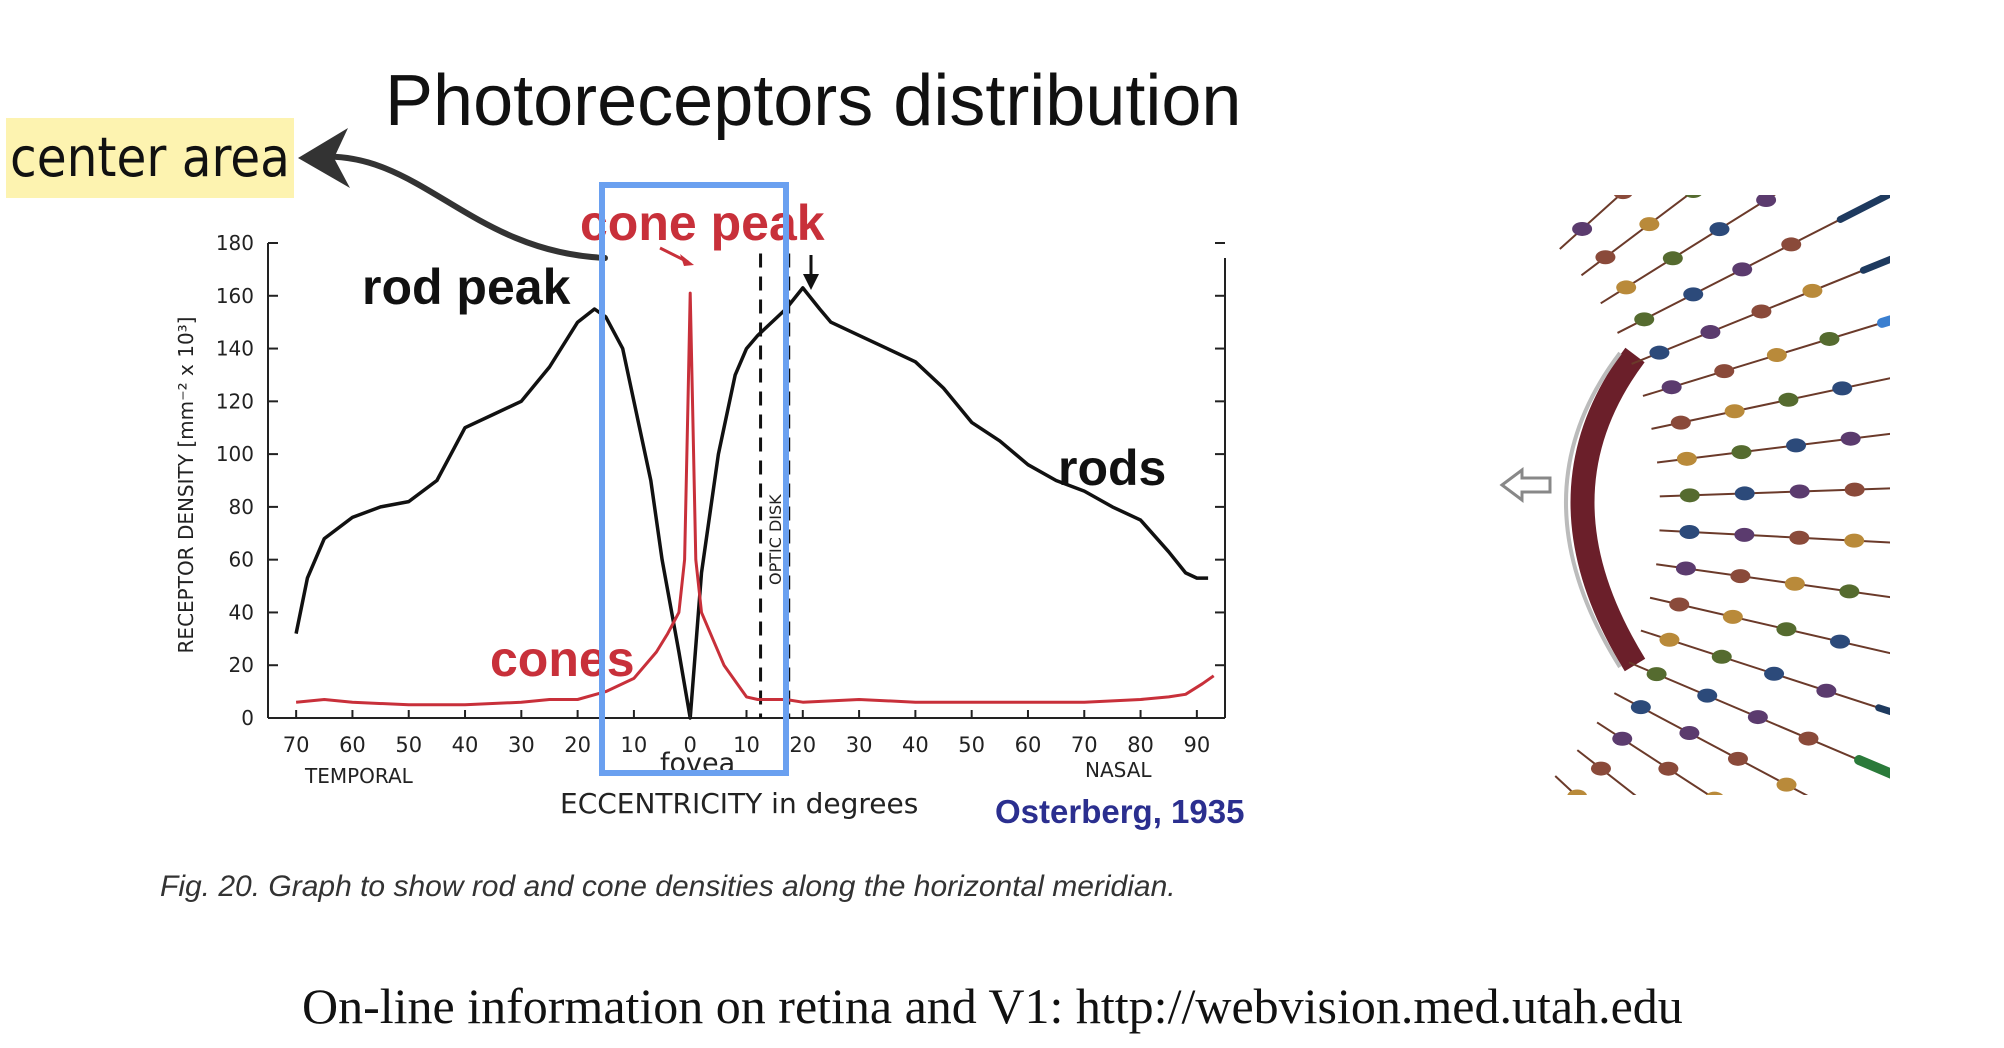 This screenshot has height=1048, width=2004. What do you see at coordinates (1112, 468) in the screenshot?
I see `rods-annotation: rods` at bounding box center [1112, 468].